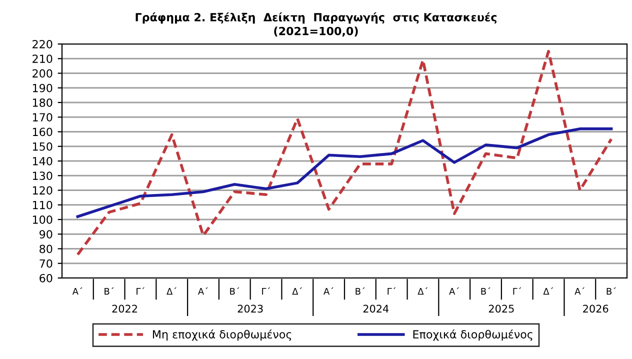 The image size is (632, 359). I want to click on text: 2026, so click(595, 308).